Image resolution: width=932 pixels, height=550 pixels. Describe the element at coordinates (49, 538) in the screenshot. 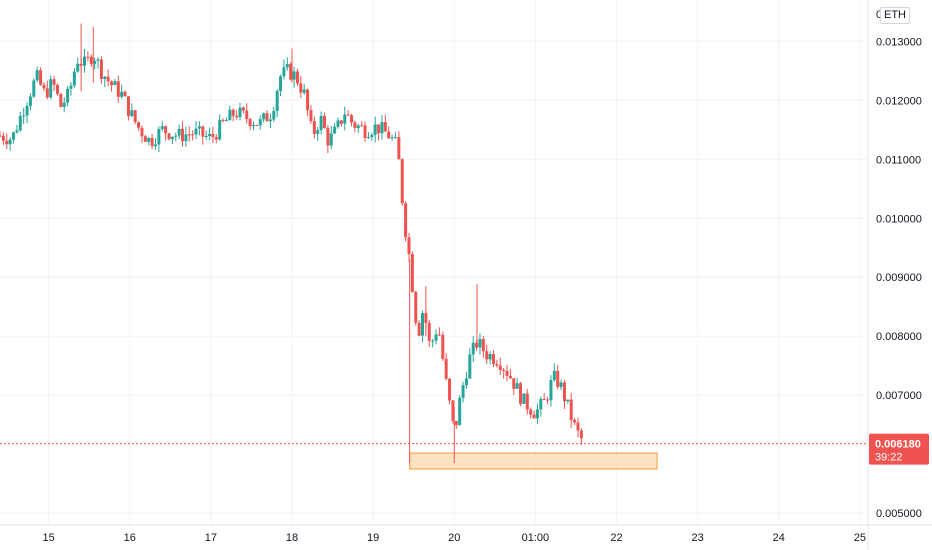

I see `time-tick-label: 15` at that location.